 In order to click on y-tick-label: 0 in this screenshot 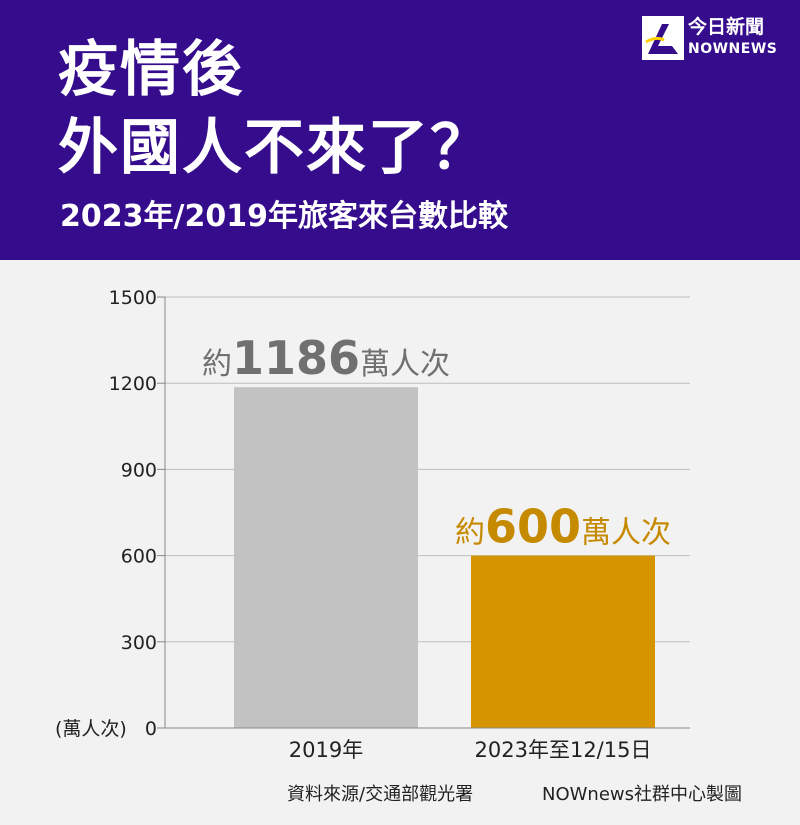, I will do `click(151, 729)`.